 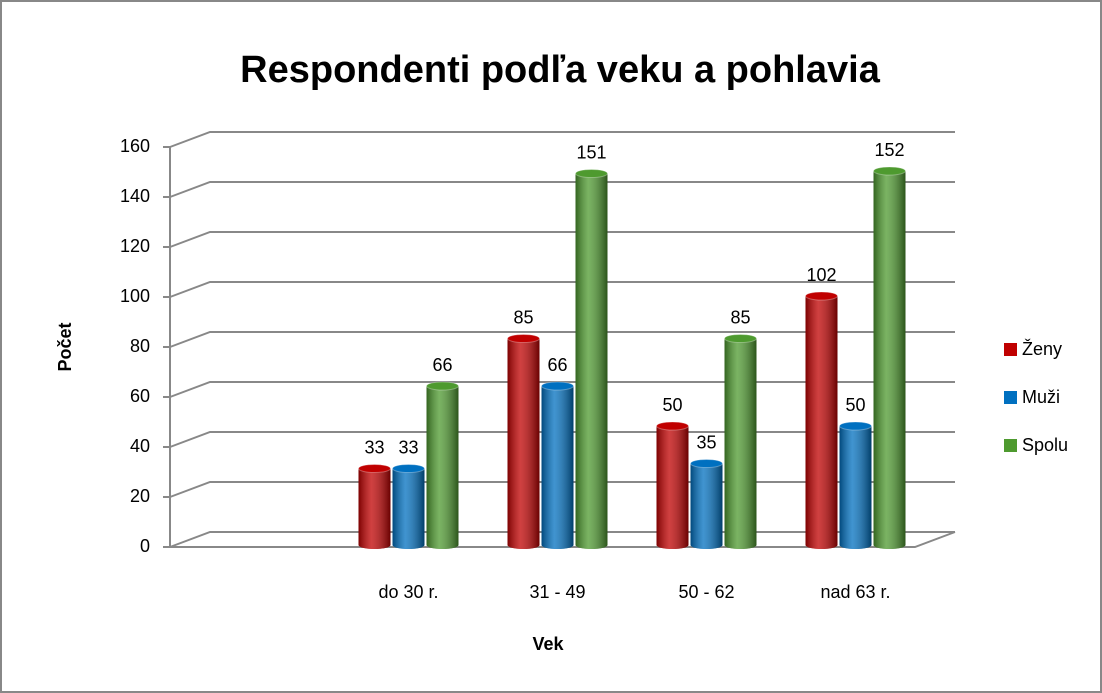 I want to click on data-label: 151, so click(x=591, y=152).